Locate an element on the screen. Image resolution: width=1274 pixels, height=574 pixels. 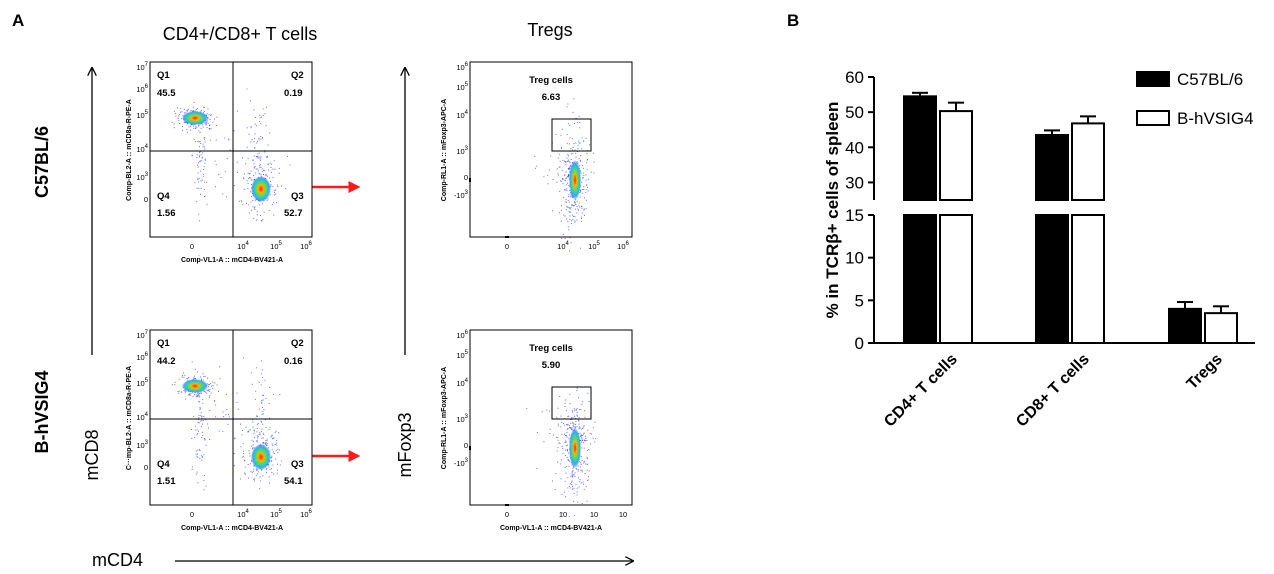
col-title-cd4cd8: CD4+/CD8+ T cells is located at coordinates (240, 34).